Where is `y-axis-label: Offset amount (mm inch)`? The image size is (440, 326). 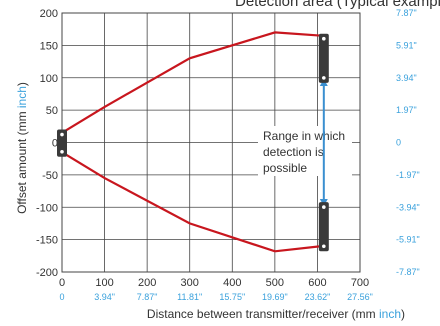 y-axis-label: Offset amount (mm inch) is located at coordinates (22, 148).